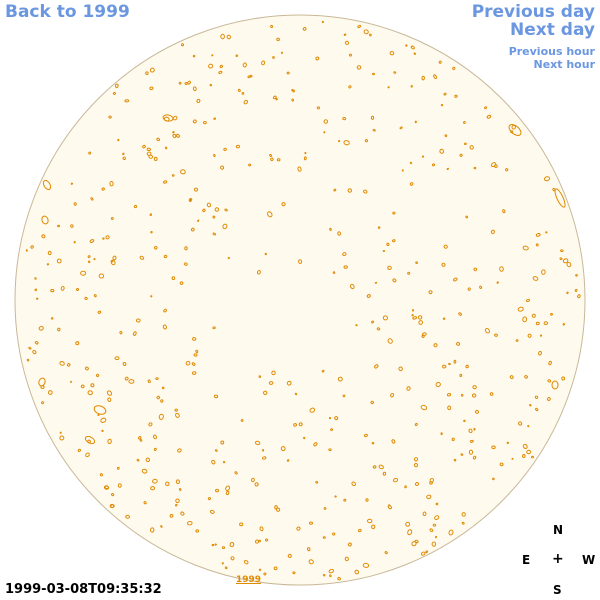 The image size is (600, 600). Describe the element at coordinates (67, 12) in the screenshot. I see `back-to-year-link: Back to 1999` at that location.